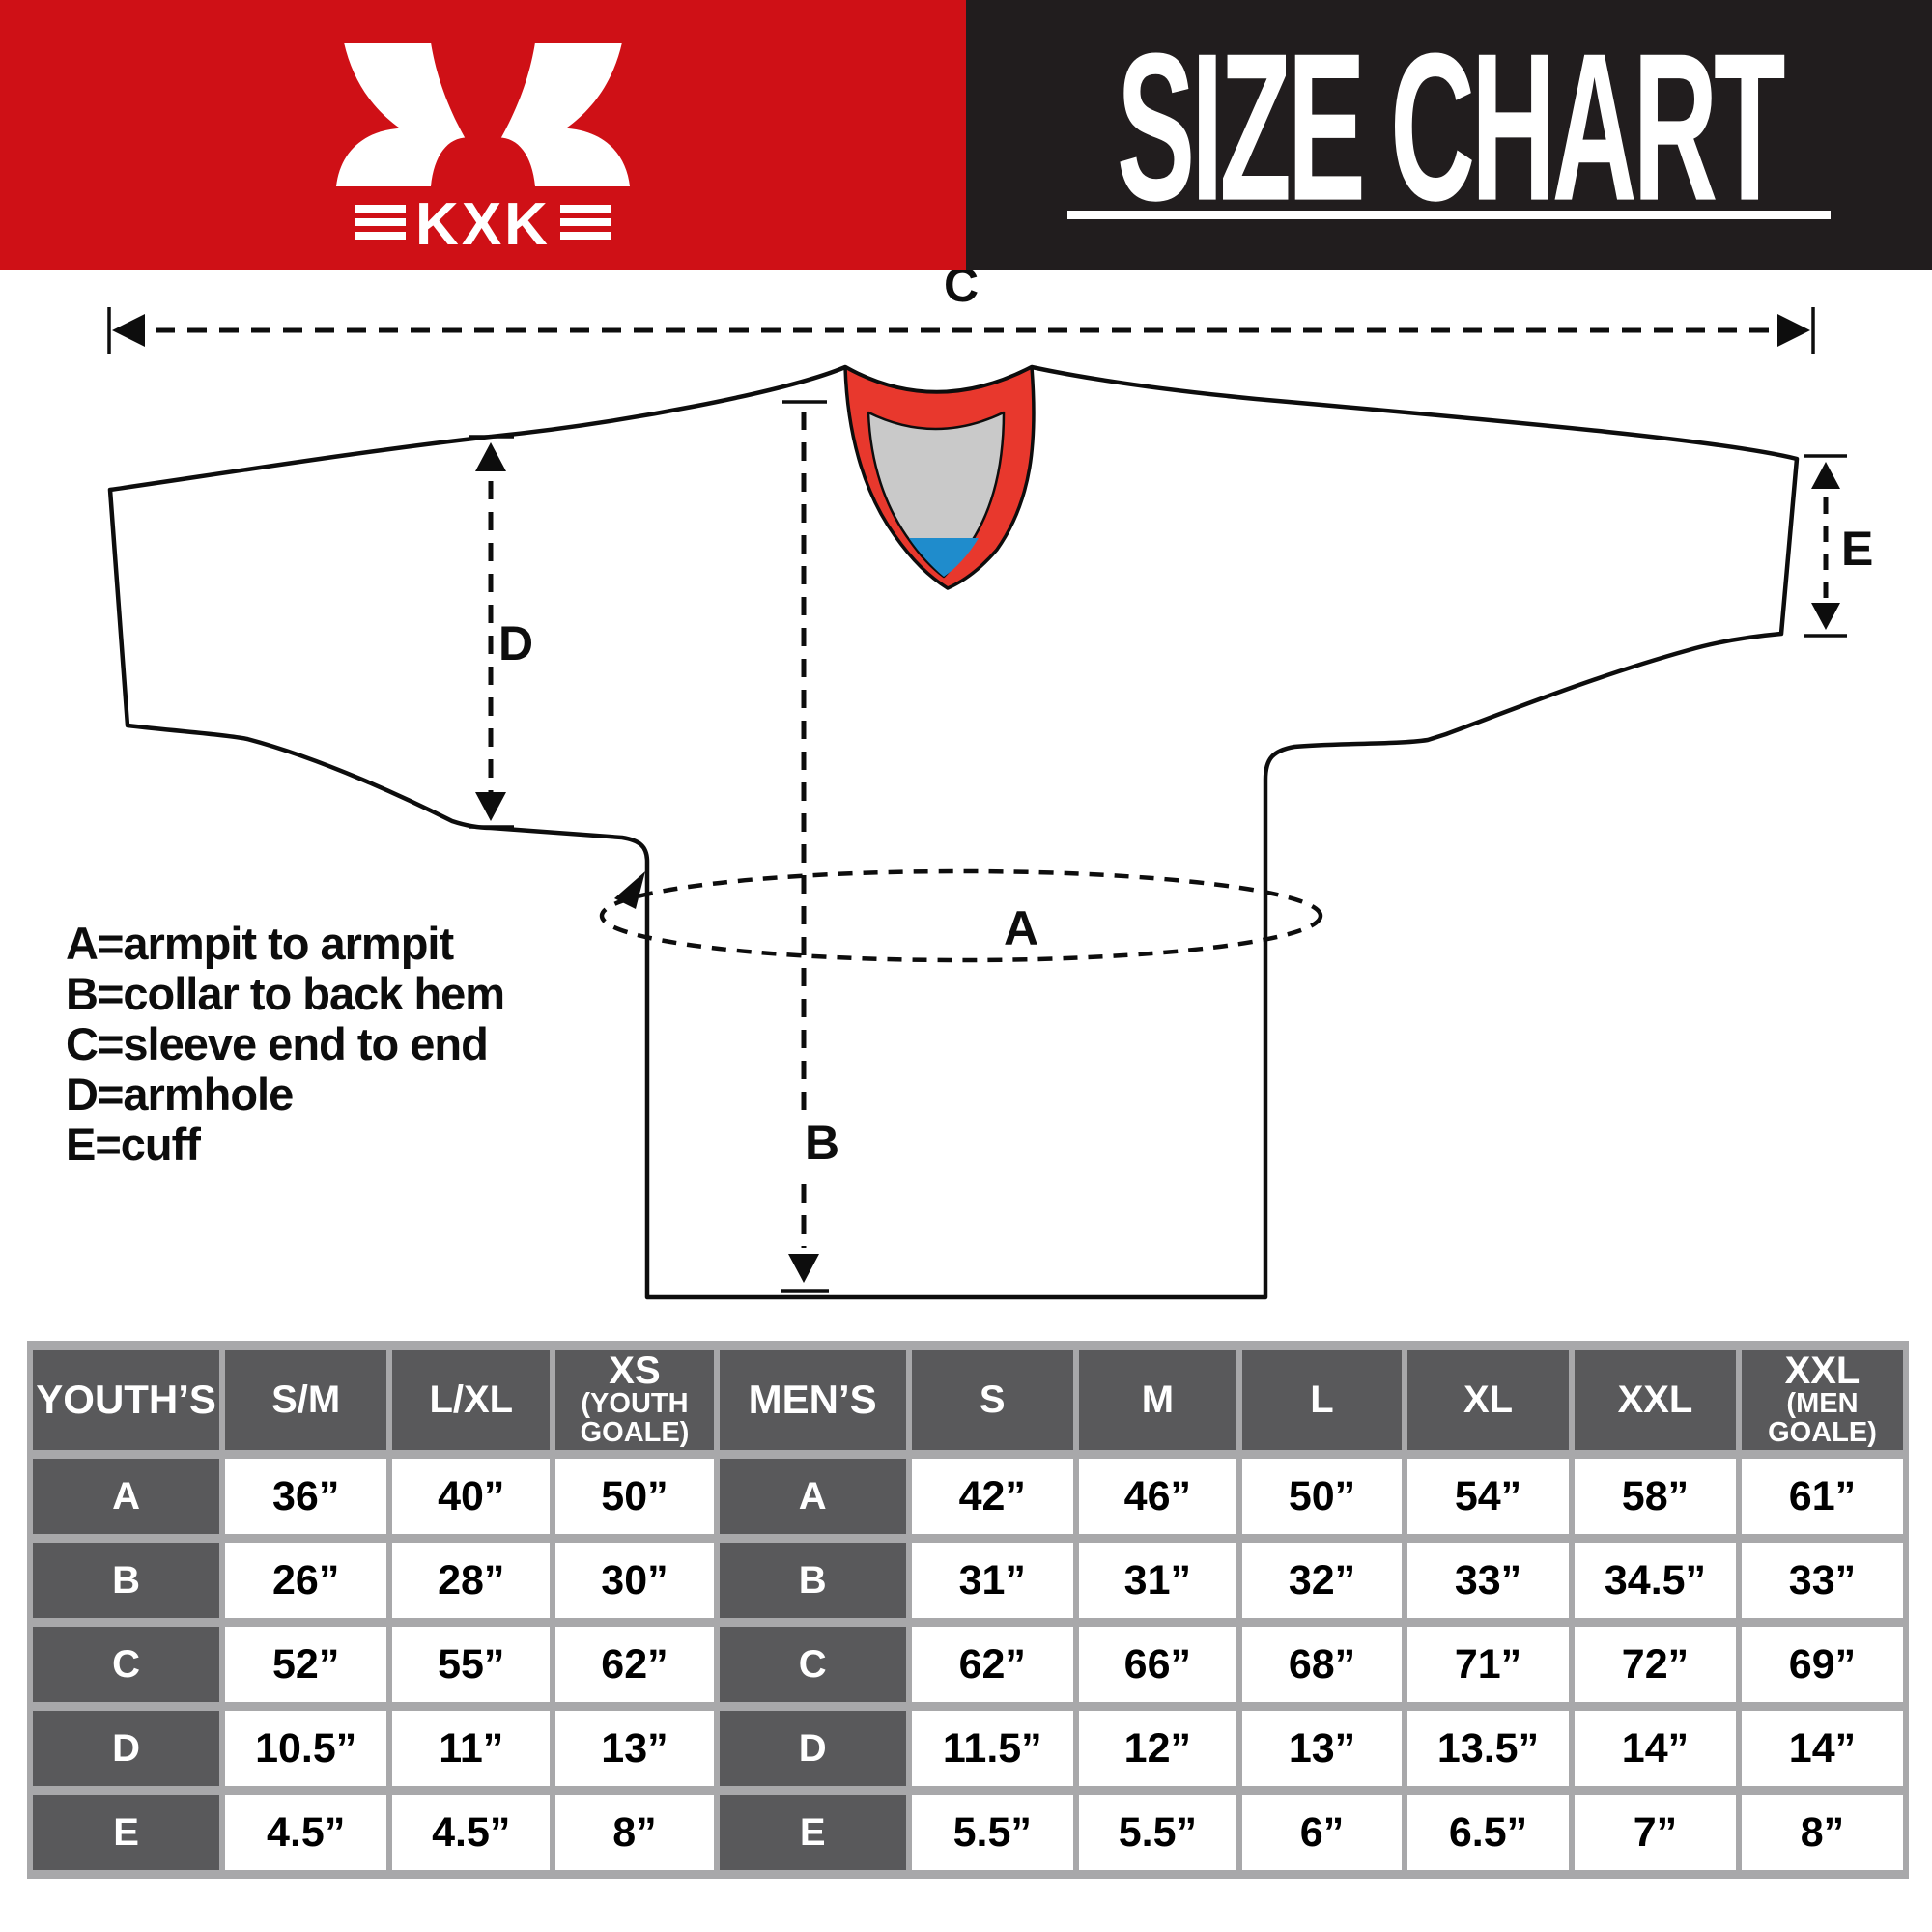 The image size is (1932, 1932). I want to click on youth-size-value: 13”, so click(634, 1748).